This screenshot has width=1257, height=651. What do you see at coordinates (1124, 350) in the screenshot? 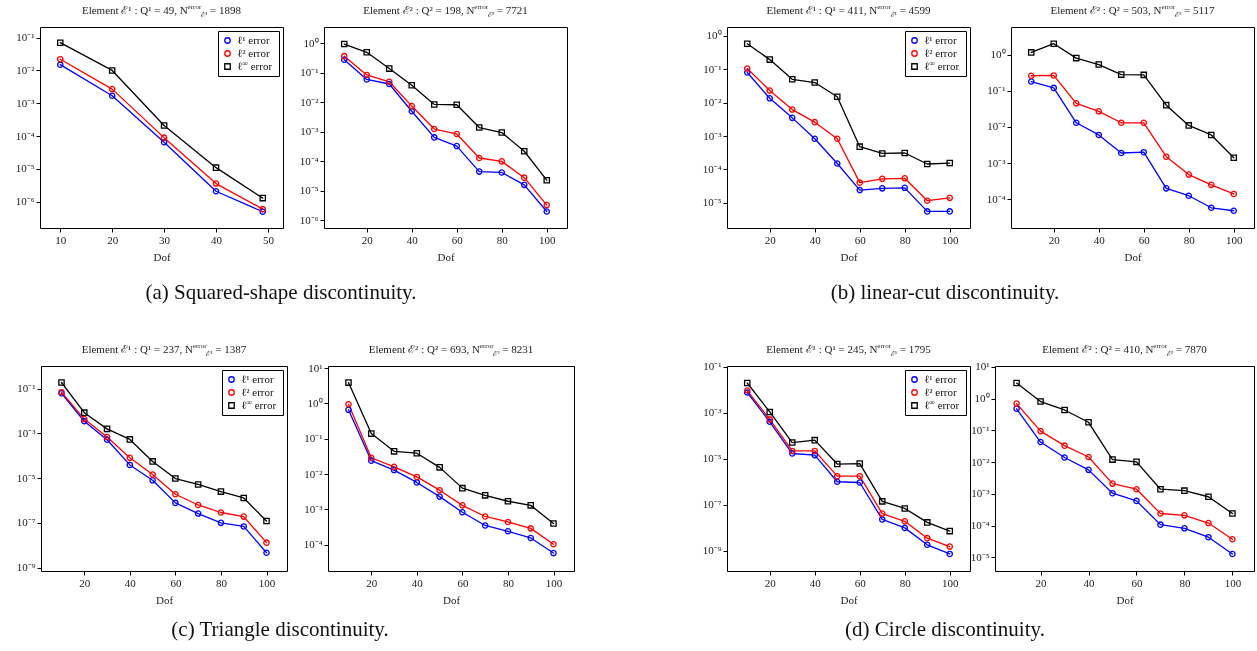
I see `chart-title: Element ℰ² : Q² = 410, N$^{error}$$_{ℰ²}$ = 7870` at bounding box center [1124, 350].